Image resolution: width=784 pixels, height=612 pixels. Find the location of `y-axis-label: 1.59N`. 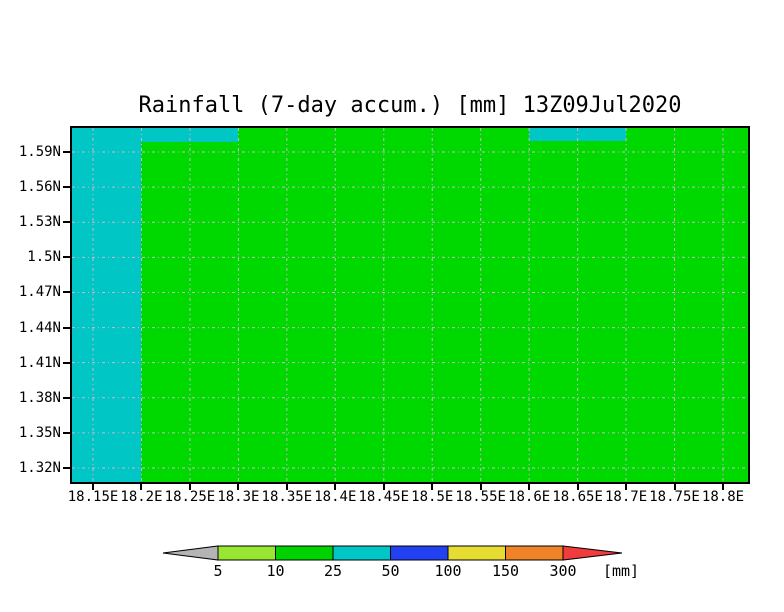

y-axis-label: 1.59N is located at coordinates (39, 152).